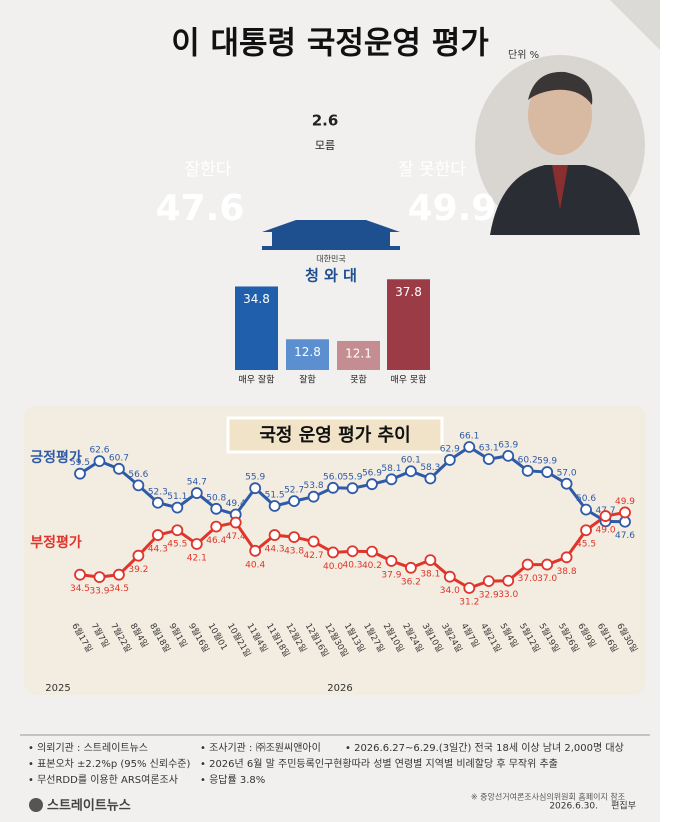 The image size is (673, 822). What do you see at coordinates (314, 486) in the screenshot?
I see `point-label: 53.8` at bounding box center [314, 486].